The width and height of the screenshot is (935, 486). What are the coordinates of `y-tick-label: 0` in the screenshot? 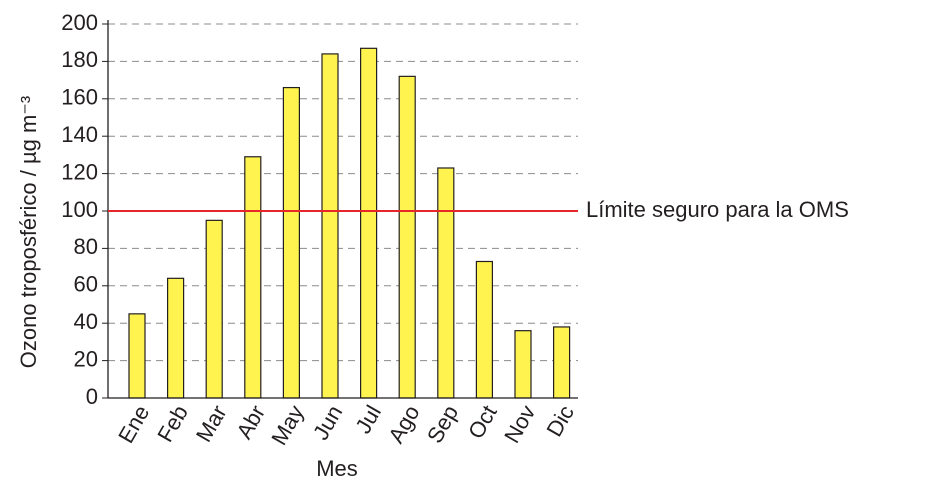 It's located at (92, 396).